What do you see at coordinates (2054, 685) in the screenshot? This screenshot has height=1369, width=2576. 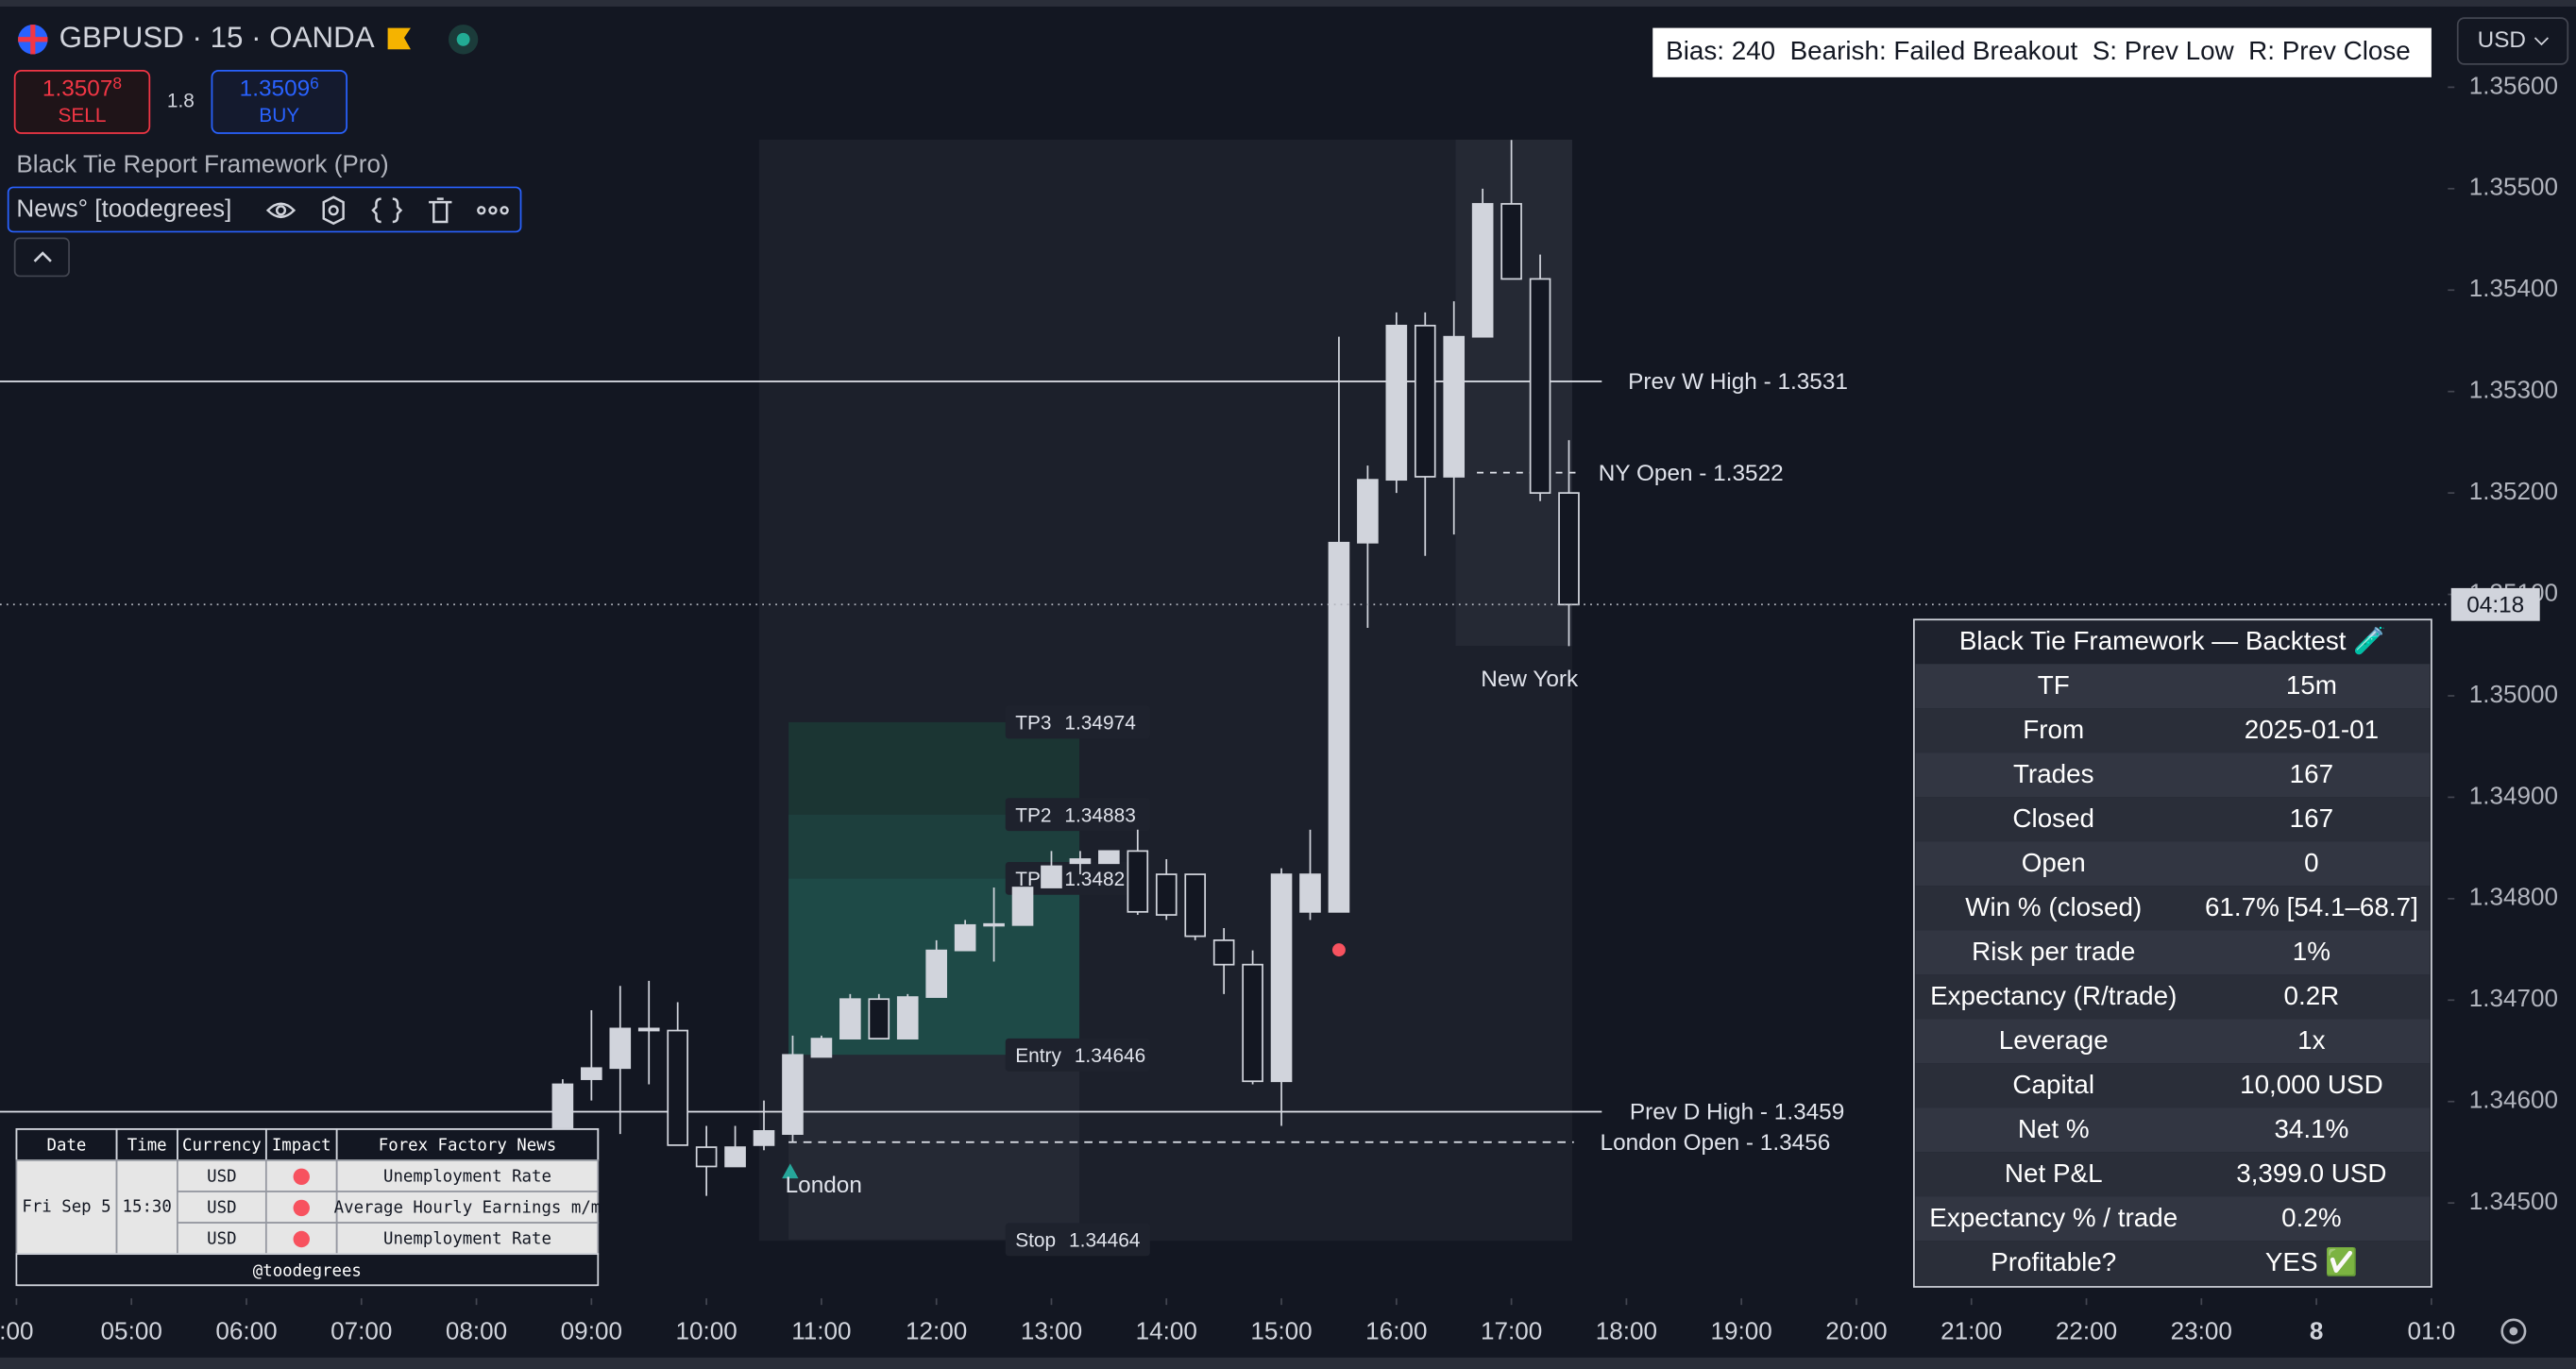 I see `backtest-key: TF` at bounding box center [2054, 685].